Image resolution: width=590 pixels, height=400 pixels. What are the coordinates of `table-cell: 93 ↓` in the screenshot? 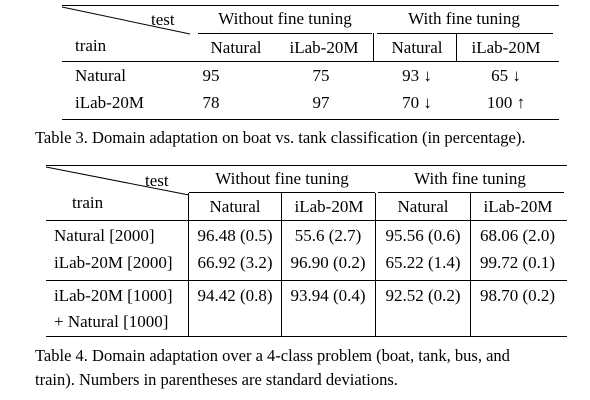 It's located at (417, 75).